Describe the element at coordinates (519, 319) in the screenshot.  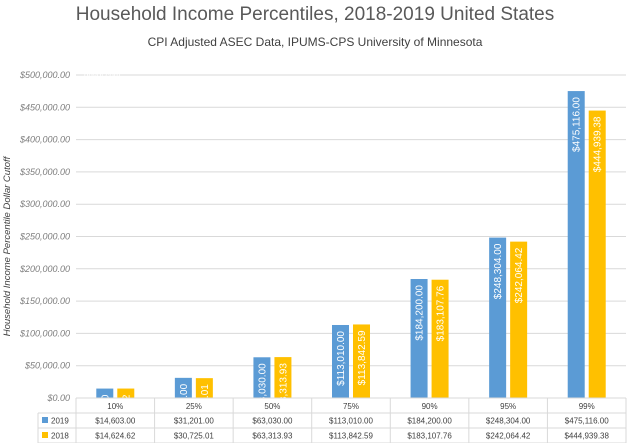
I see `bar-2018-95%` at that location.